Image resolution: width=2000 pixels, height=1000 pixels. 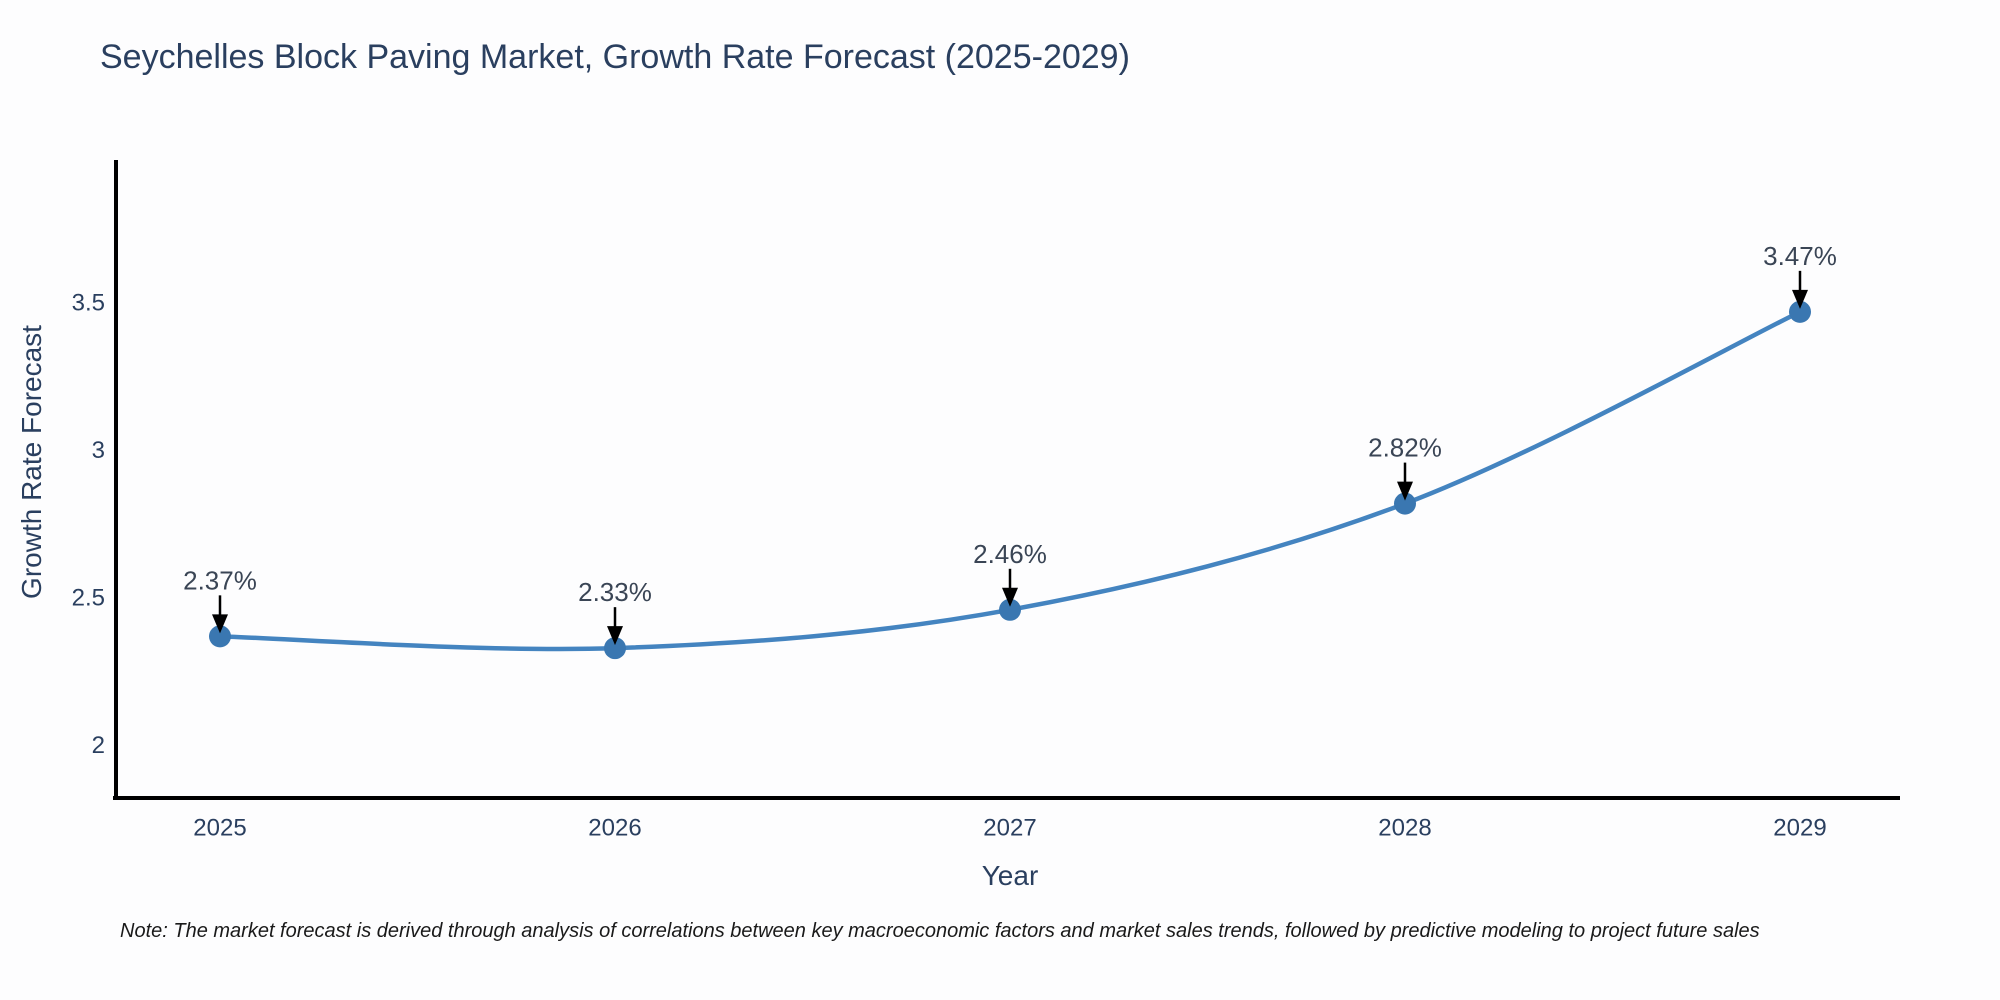 I want to click on y-tick-label: 3.5, so click(x=88, y=303).